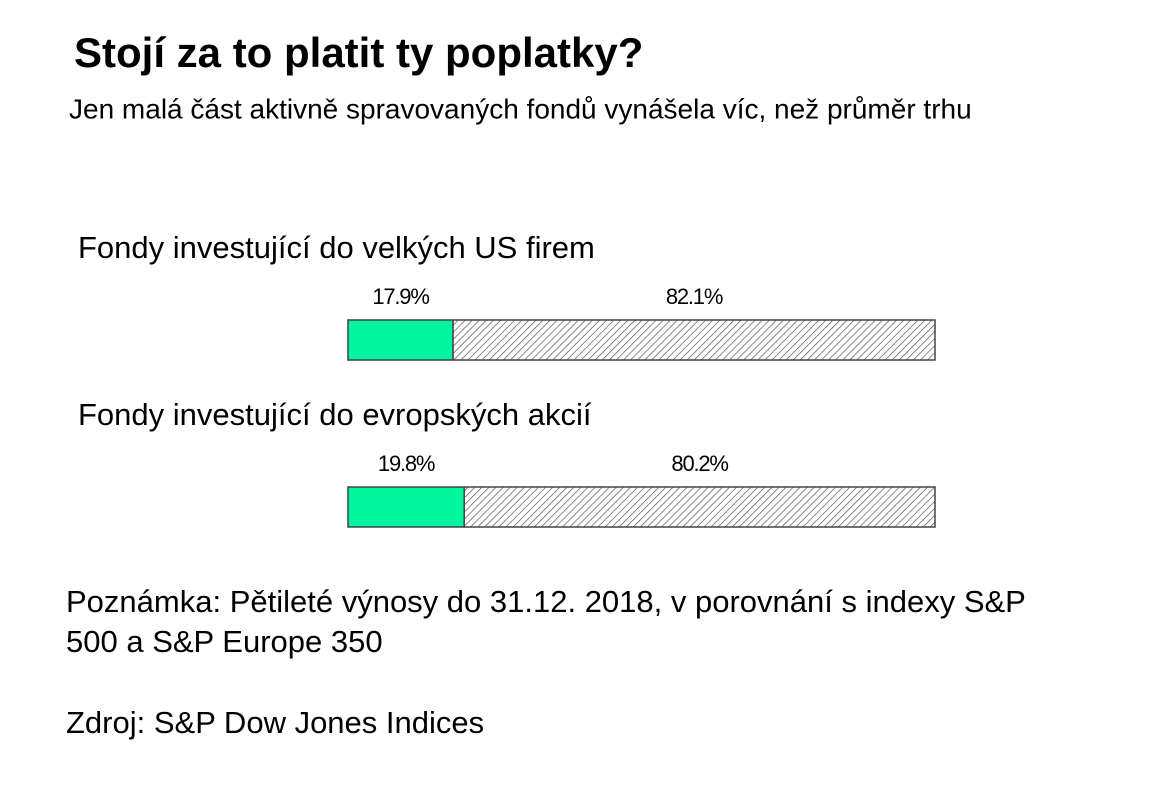  I want to click on value-label: 82.1%, so click(694, 296).